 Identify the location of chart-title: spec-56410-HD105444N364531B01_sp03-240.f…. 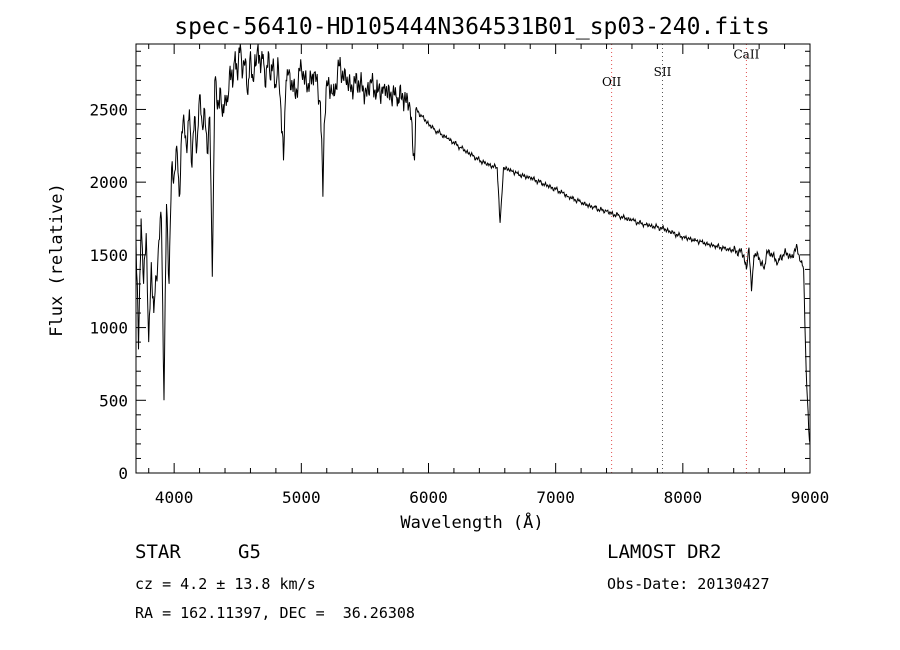
(471, 27).